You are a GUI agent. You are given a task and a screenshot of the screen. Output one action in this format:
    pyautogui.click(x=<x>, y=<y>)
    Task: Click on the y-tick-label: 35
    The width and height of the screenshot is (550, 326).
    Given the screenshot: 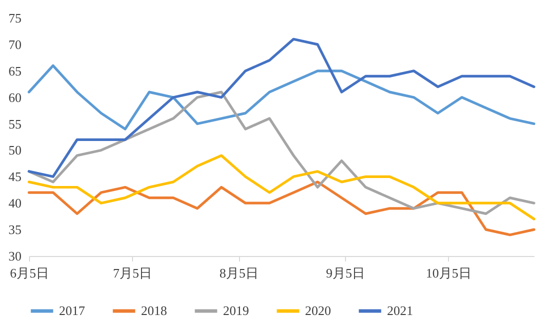 What is the action you would take?
    pyautogui.click(x=15, y=230)
    